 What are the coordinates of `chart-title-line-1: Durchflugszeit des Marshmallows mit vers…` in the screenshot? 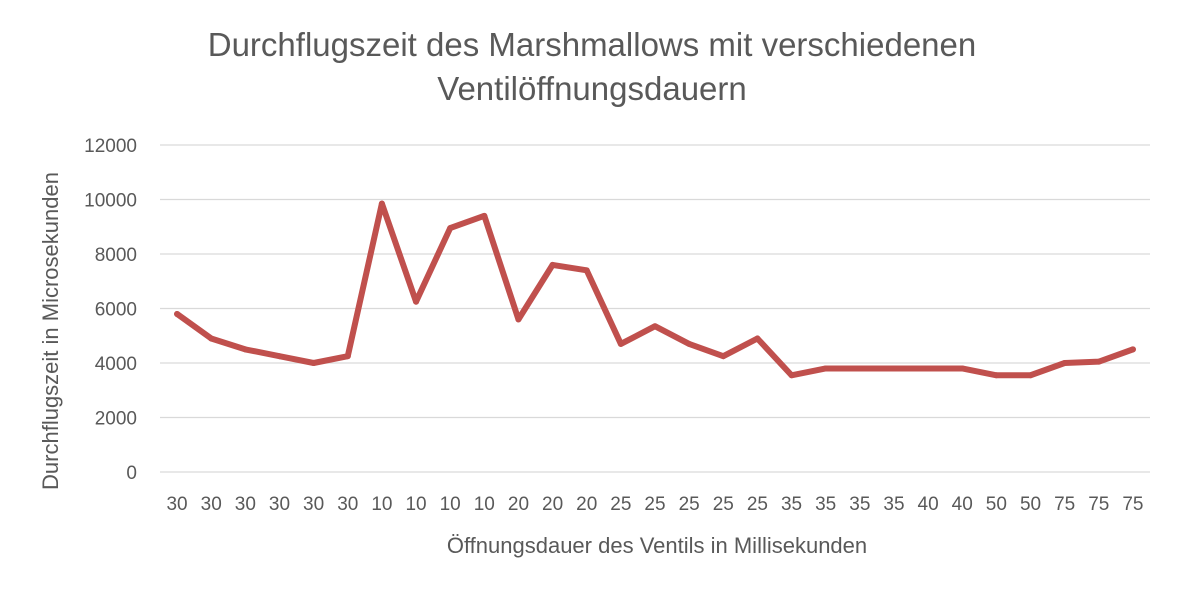 It's located at (592, 44).